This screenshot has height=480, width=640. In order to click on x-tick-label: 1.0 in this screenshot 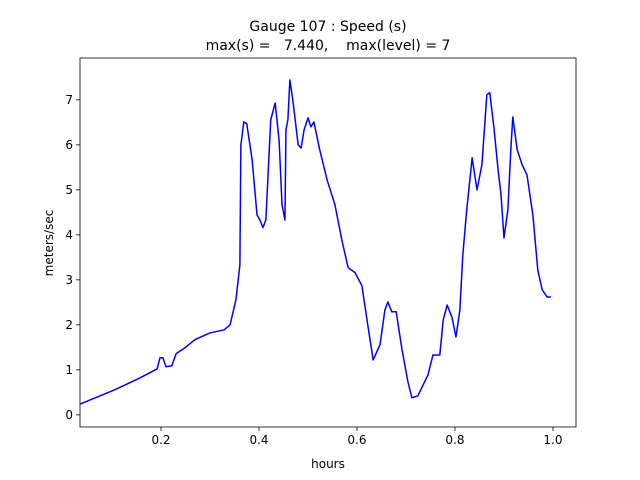, I will do `click(552, 440)`.